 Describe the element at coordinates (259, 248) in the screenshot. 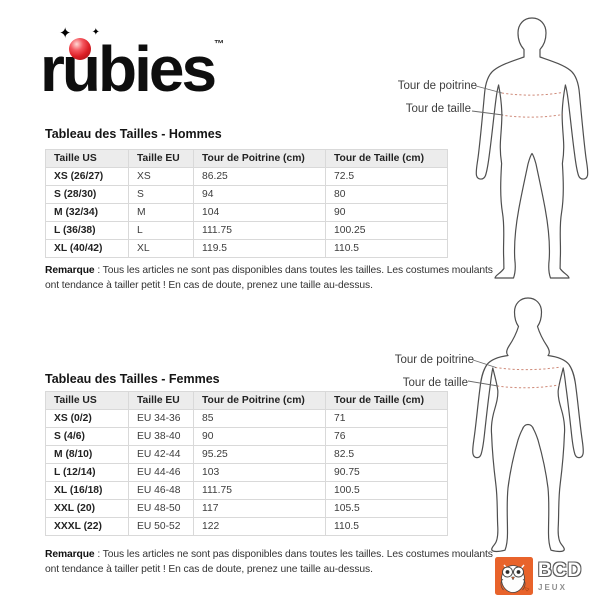

I see `table-cell: 119.5` at that location.